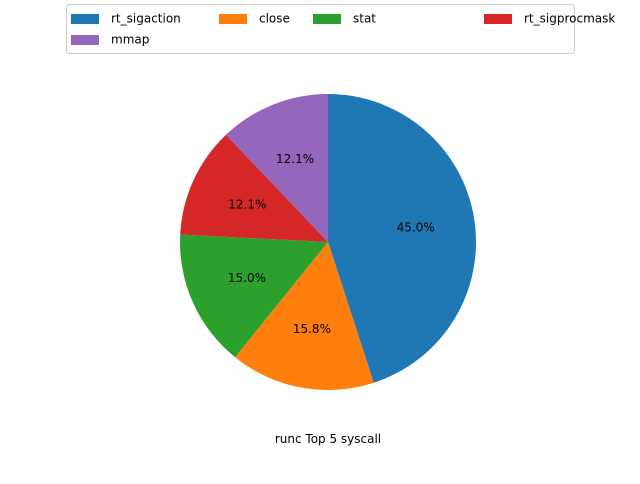 The width and height of the screenshot is (640, 484). I want to click on pie-slice-mmap, so click(277, 168).